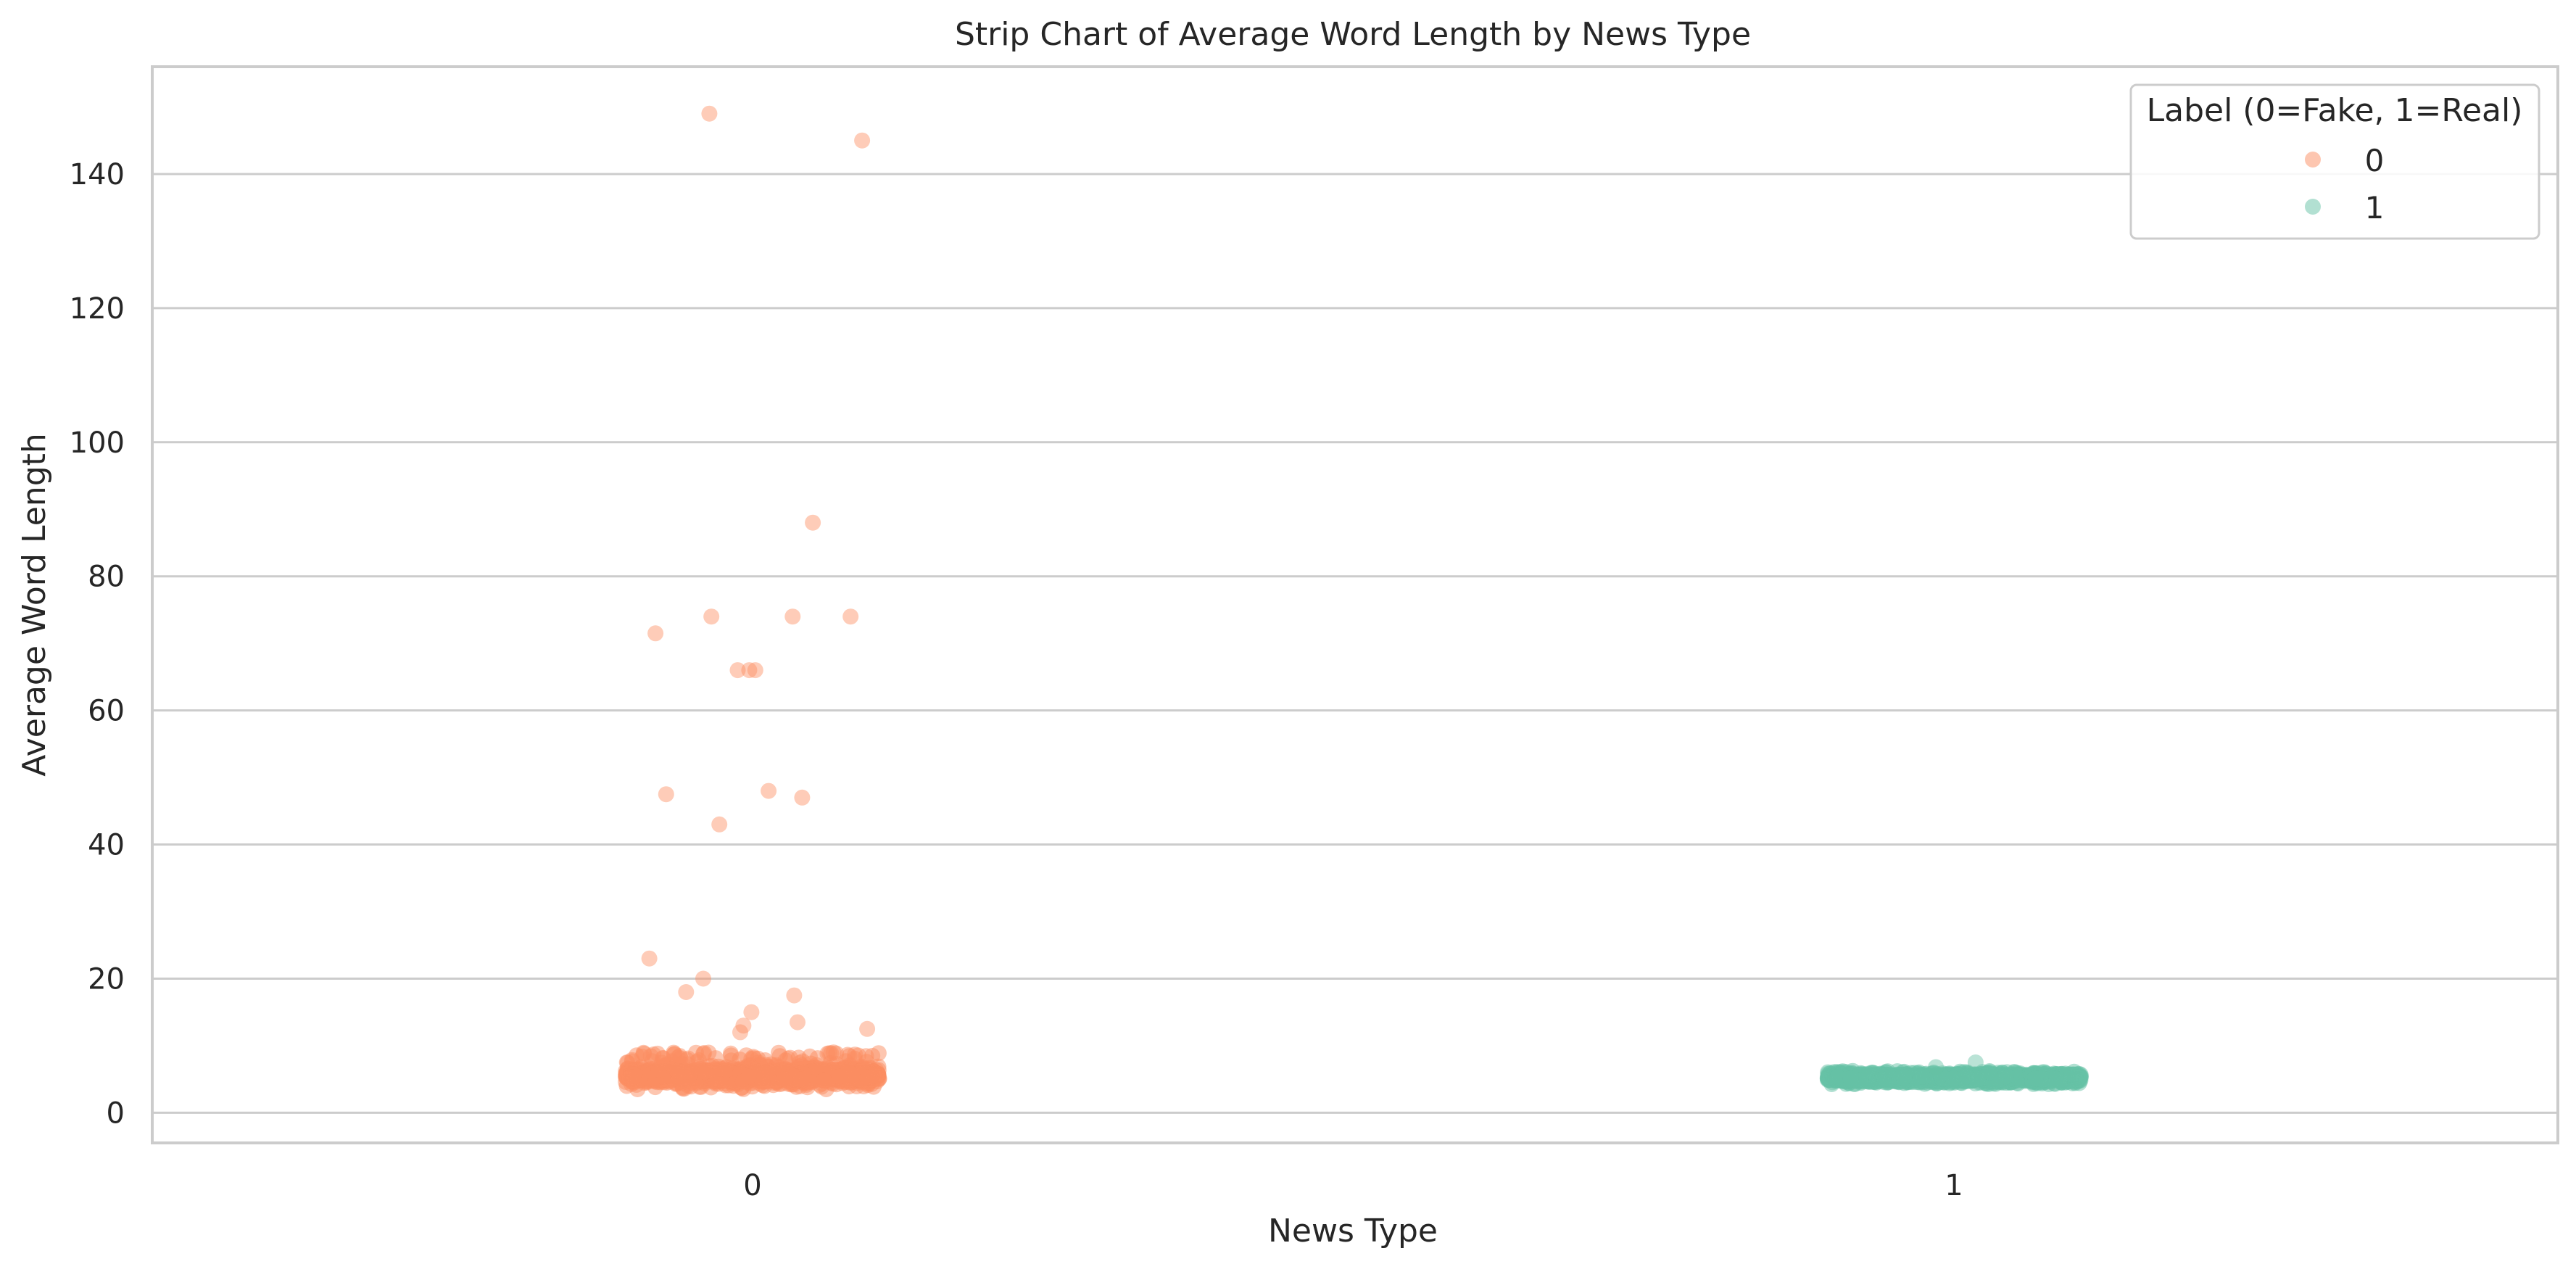  I want to click on y-tick-label: 60, so click(107, 711).